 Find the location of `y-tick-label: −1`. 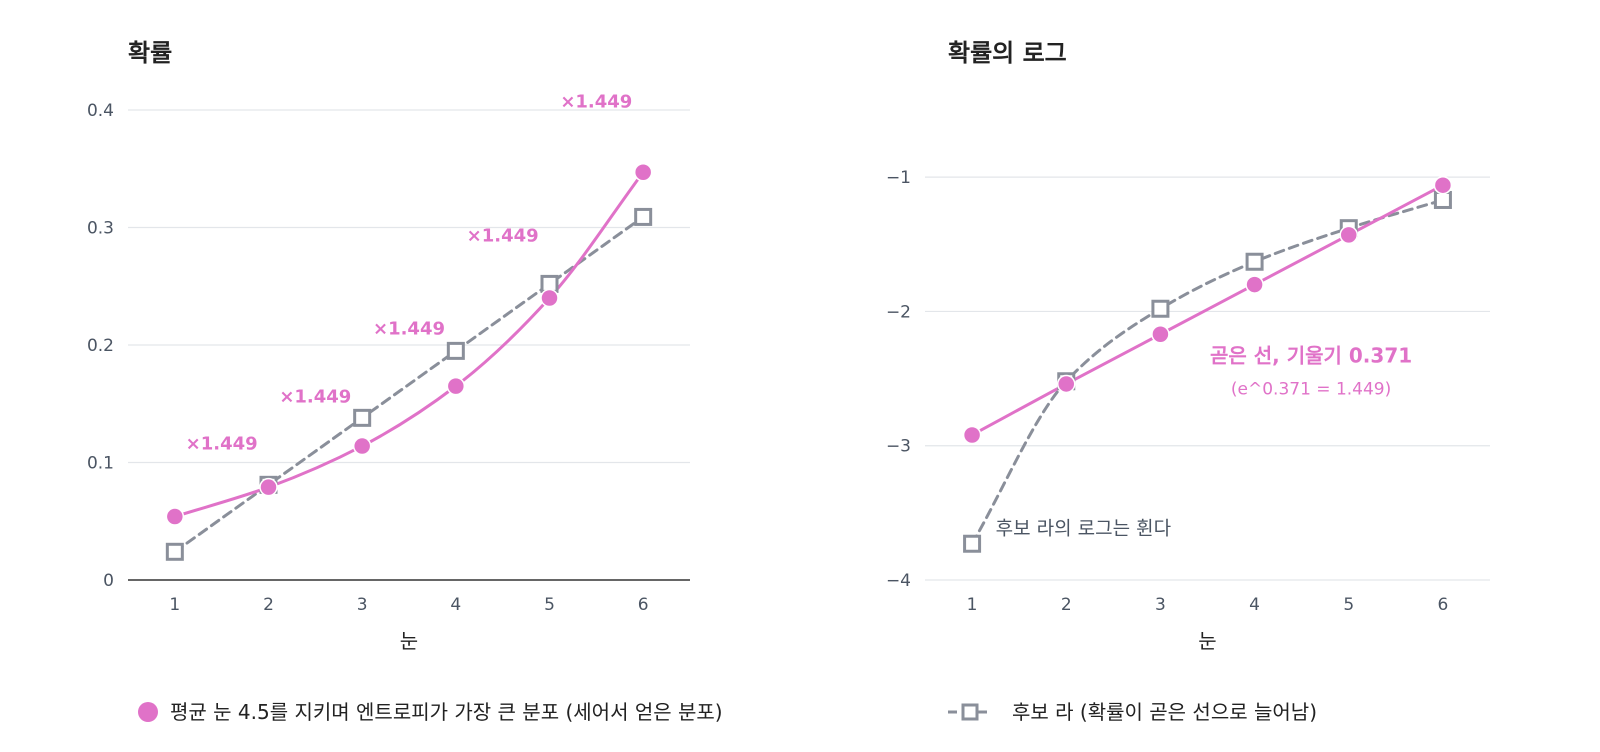

y-tick-label: −1 is located at coordinates (898, 178).